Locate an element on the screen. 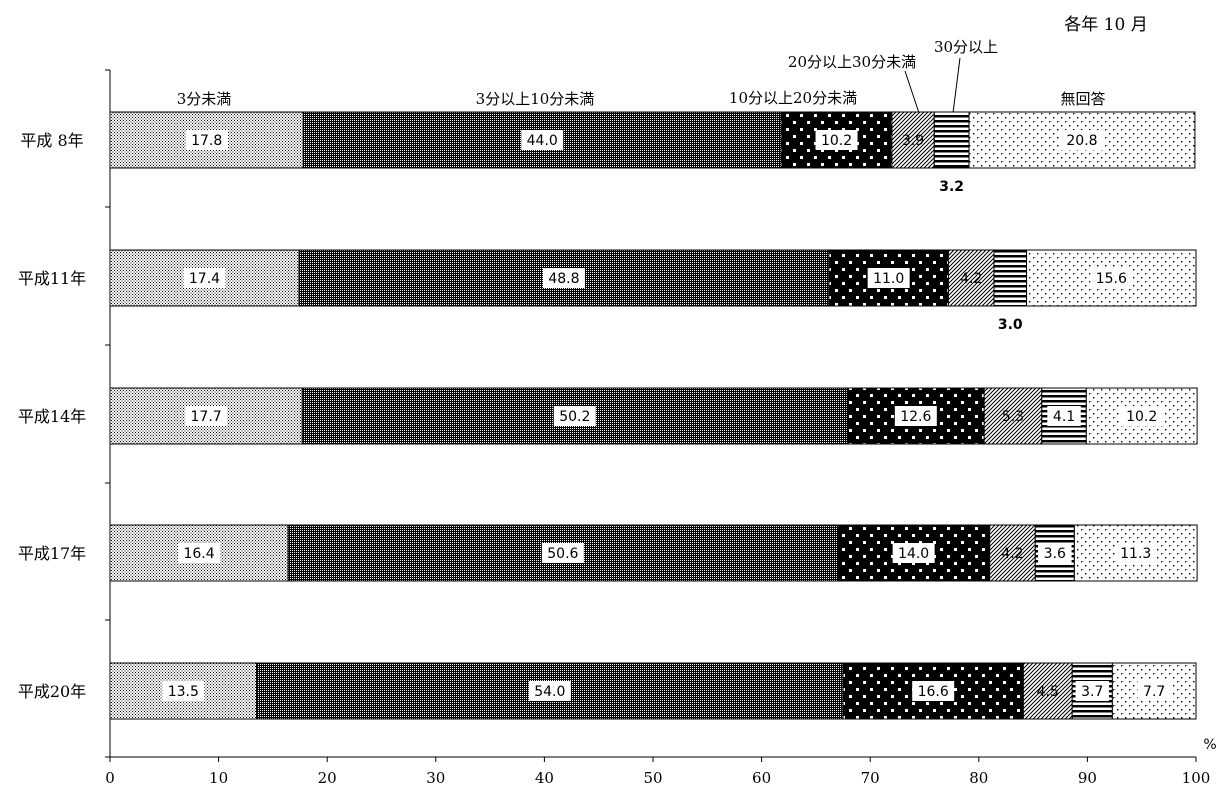  value-label: 48.8 is located at coordinates (563, 279).